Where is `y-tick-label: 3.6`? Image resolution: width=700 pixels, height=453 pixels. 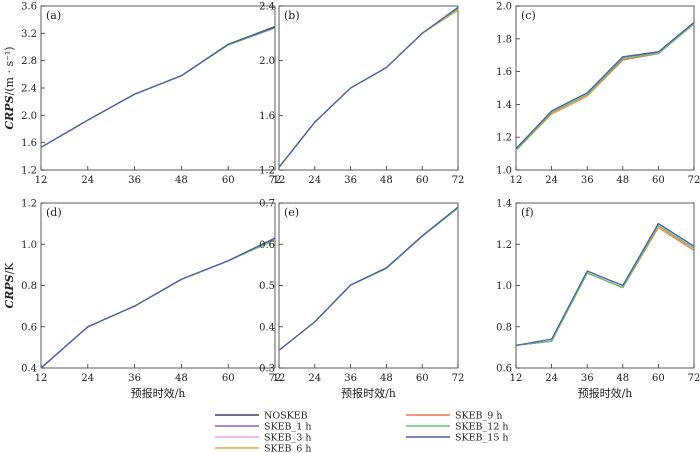
y-tick-label: 3.6 is located at coordinates (29, 7).